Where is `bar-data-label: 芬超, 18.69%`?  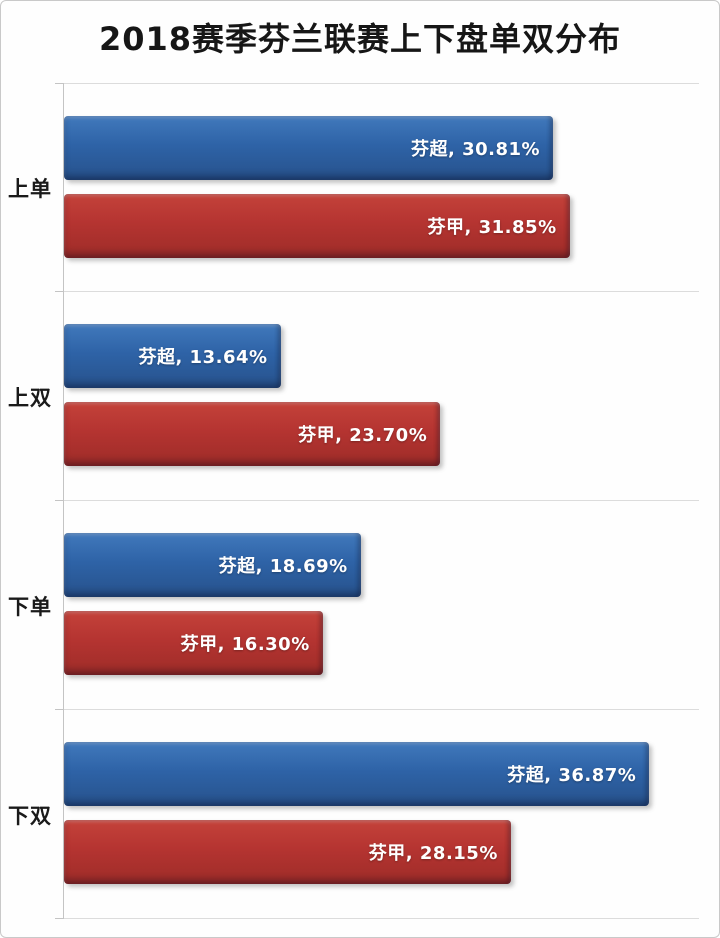 bar-data-label: 芬超, 18.69% is located at coordinates (283, 566).